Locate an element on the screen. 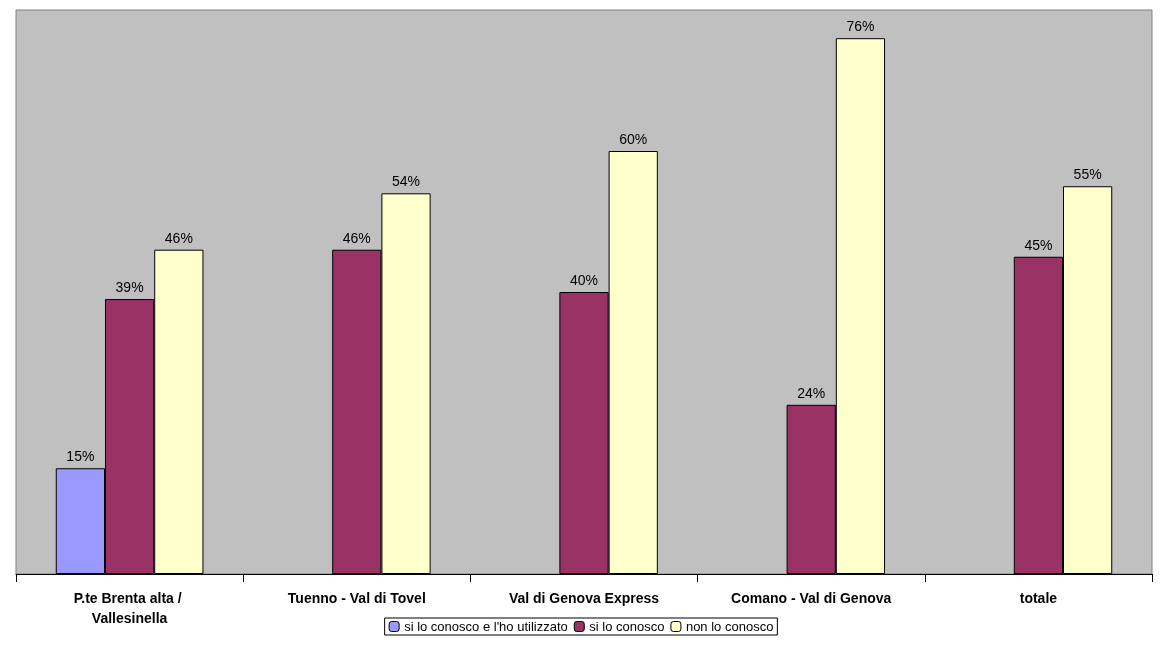 Image resolution: width=1162 pixels, height=671 pixels. data-label: 54% is located at coordinates (406, 181).